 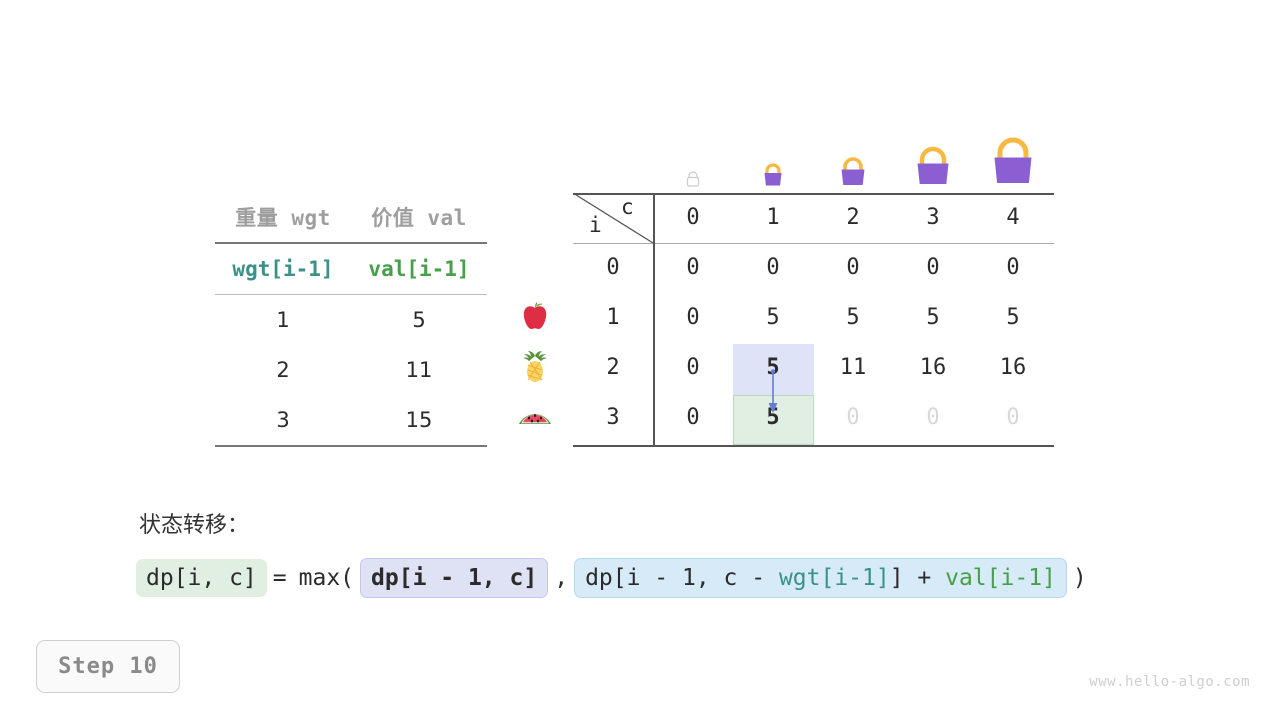 What do you see at coordinates (194, 525) in the screenshot?
I see `transition-label: 状态转移：` at bounding box center [194, 525].